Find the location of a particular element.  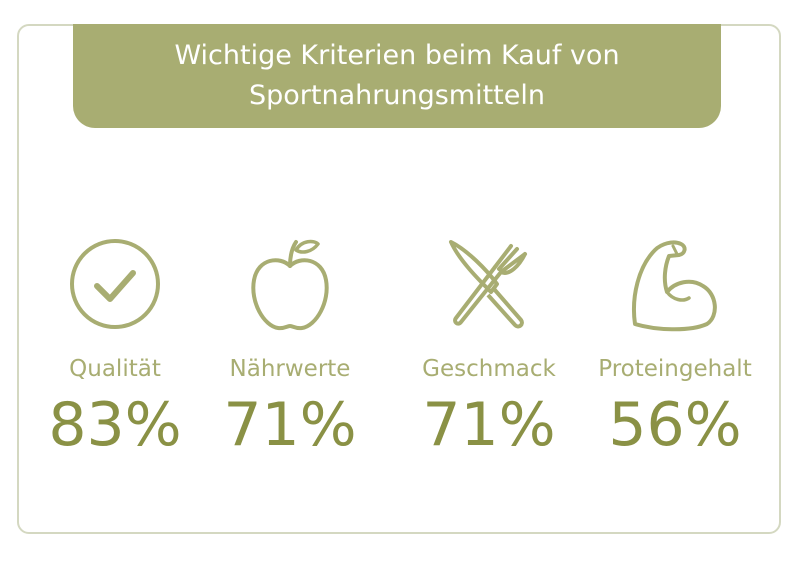

apple-icon is located at coordinates (290, 285).